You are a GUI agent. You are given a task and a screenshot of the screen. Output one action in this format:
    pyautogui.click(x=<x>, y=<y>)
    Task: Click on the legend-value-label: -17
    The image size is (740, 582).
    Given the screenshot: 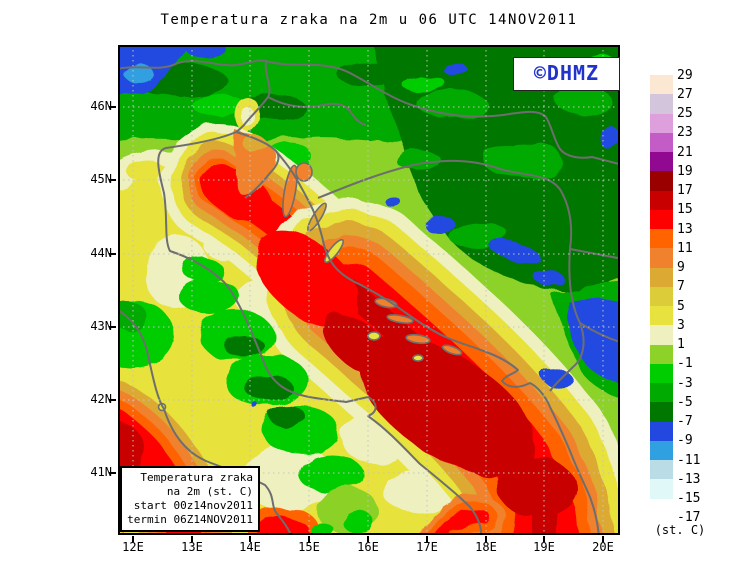 What is the action you would take?
    pyautogui.click(x=689, y=518)
    